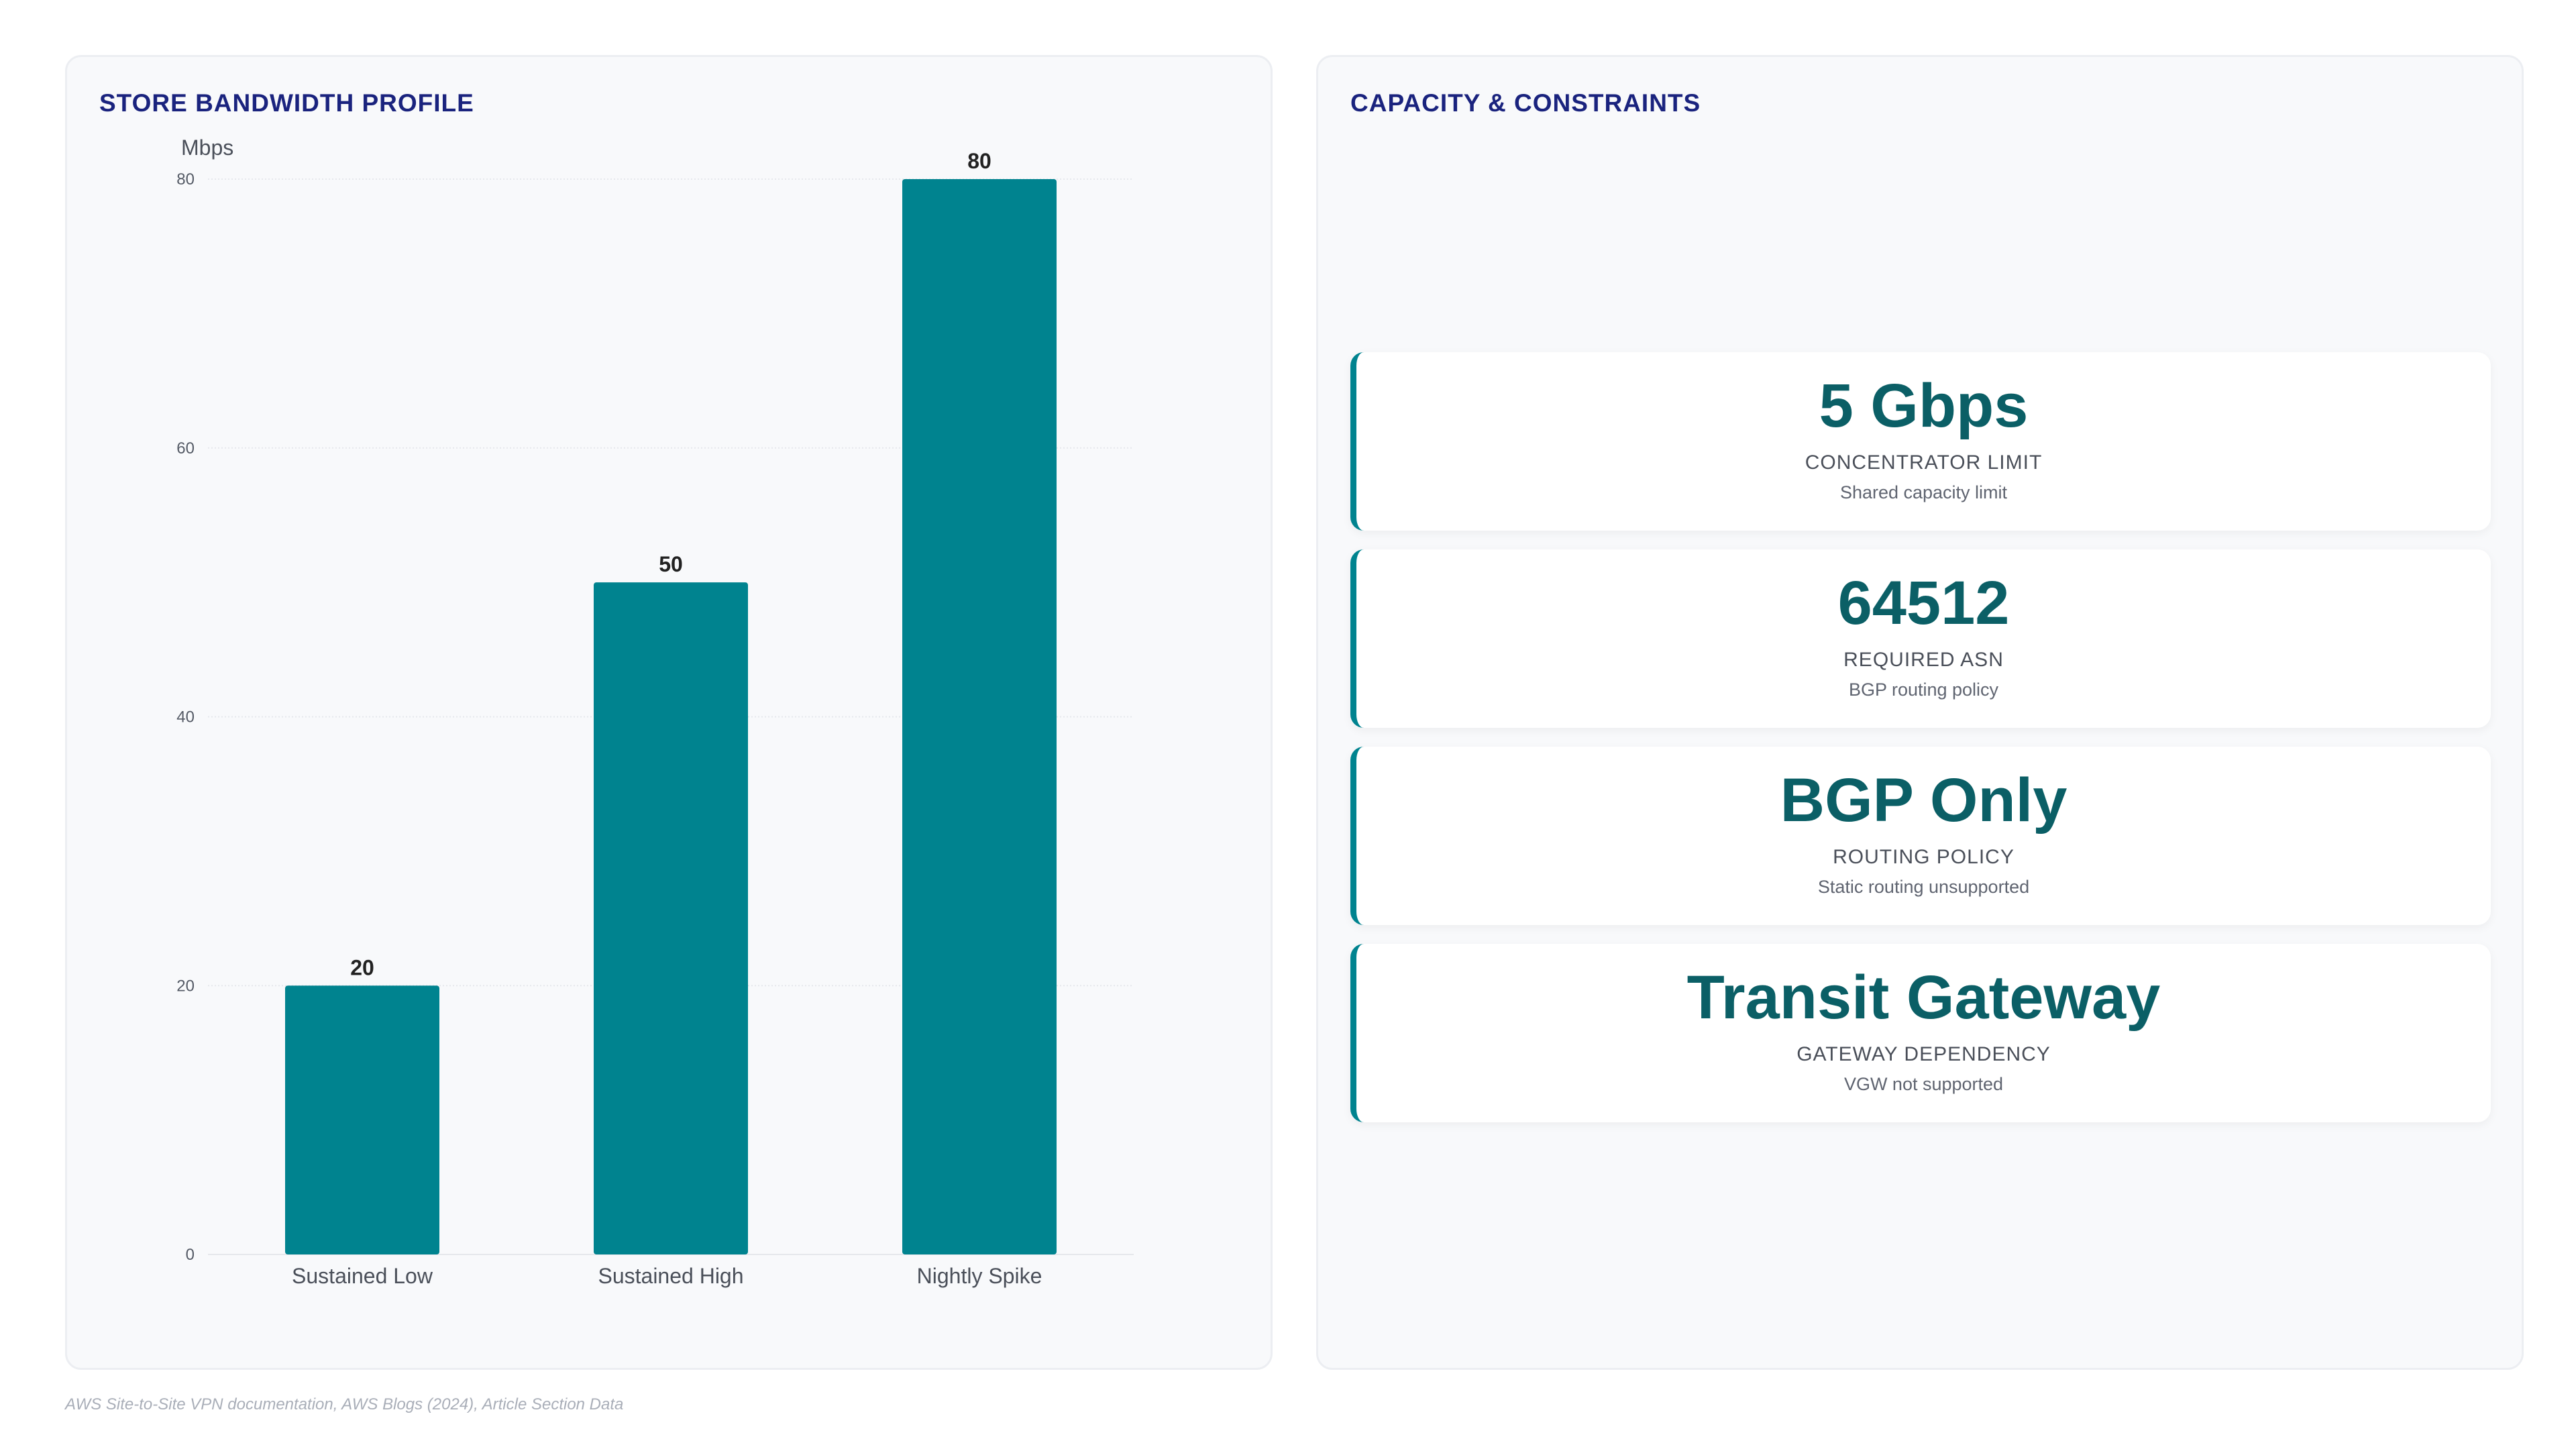  I want to click on chart-panel-title: STORE BANDWIDTH PROFILE, so click(286, 103).